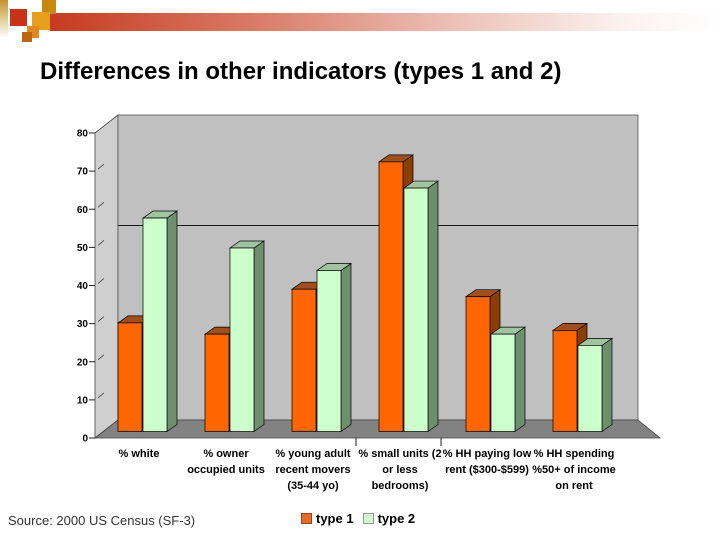 This screenshot has height=540, width=720. What do you see at coordinates (358, 518) in the screenshot?
I see `chart-legend: type 1 type 2` at bounding box center [358, 518].